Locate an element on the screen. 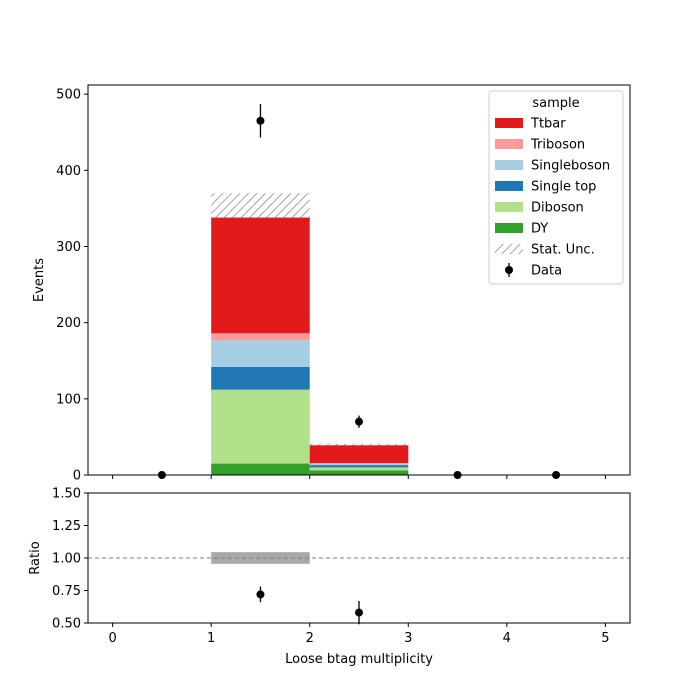 The image size is (700, 700). ratio-y-tick-label: 1.50 is located at coordinates (66, 494).